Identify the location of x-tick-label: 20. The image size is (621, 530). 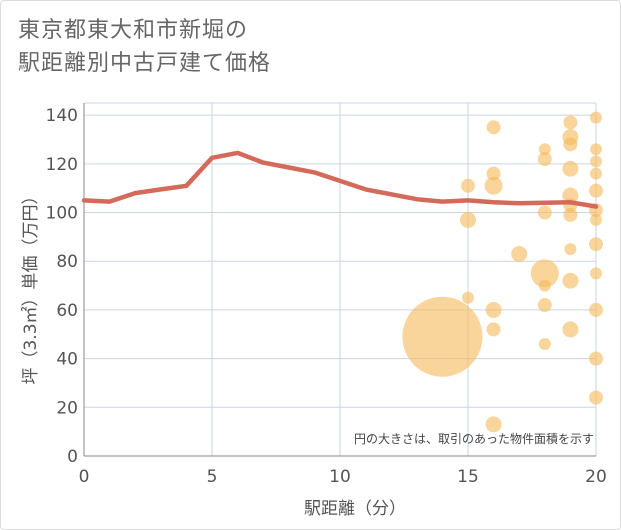
(596, 477).